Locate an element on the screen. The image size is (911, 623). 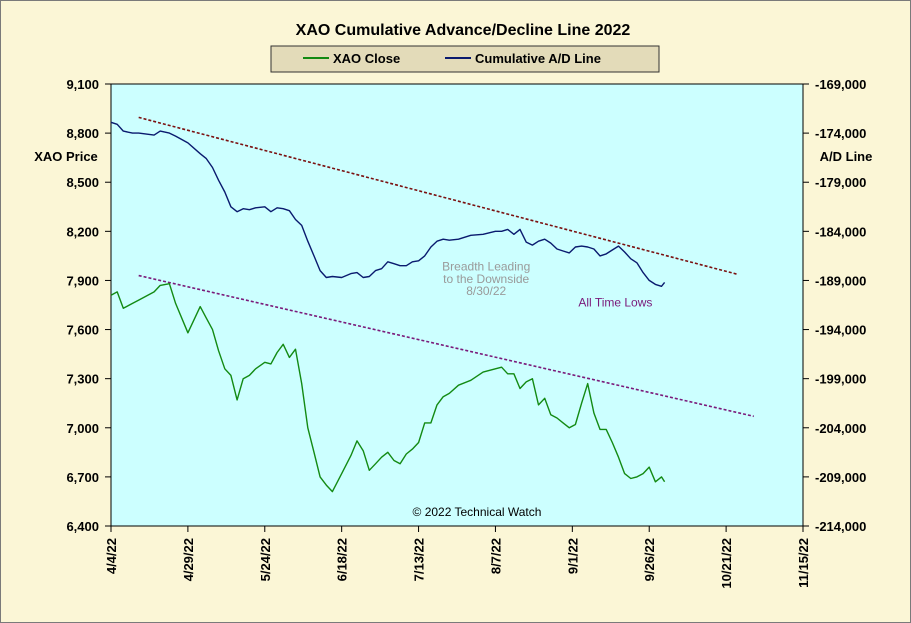
x-tick-label: 6/18/22 is located at coordinates (342, 559).